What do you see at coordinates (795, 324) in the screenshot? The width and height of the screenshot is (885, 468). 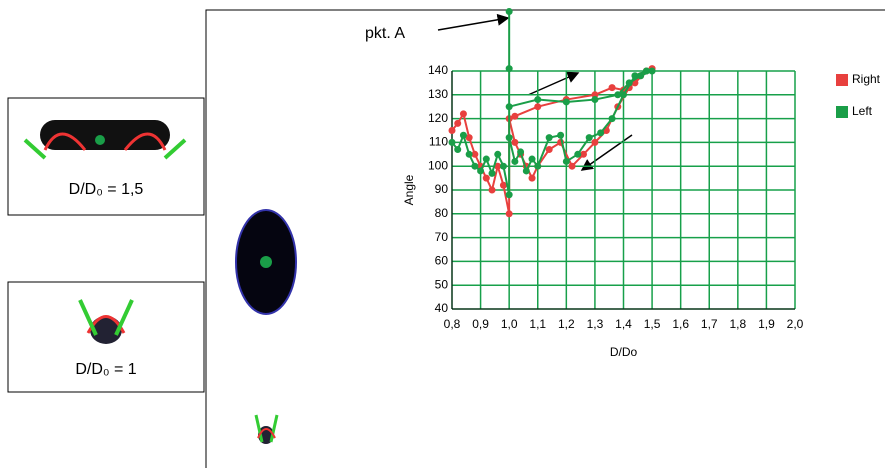 I see `x-tick-label: 2,0` at bounding box center [795, 324].